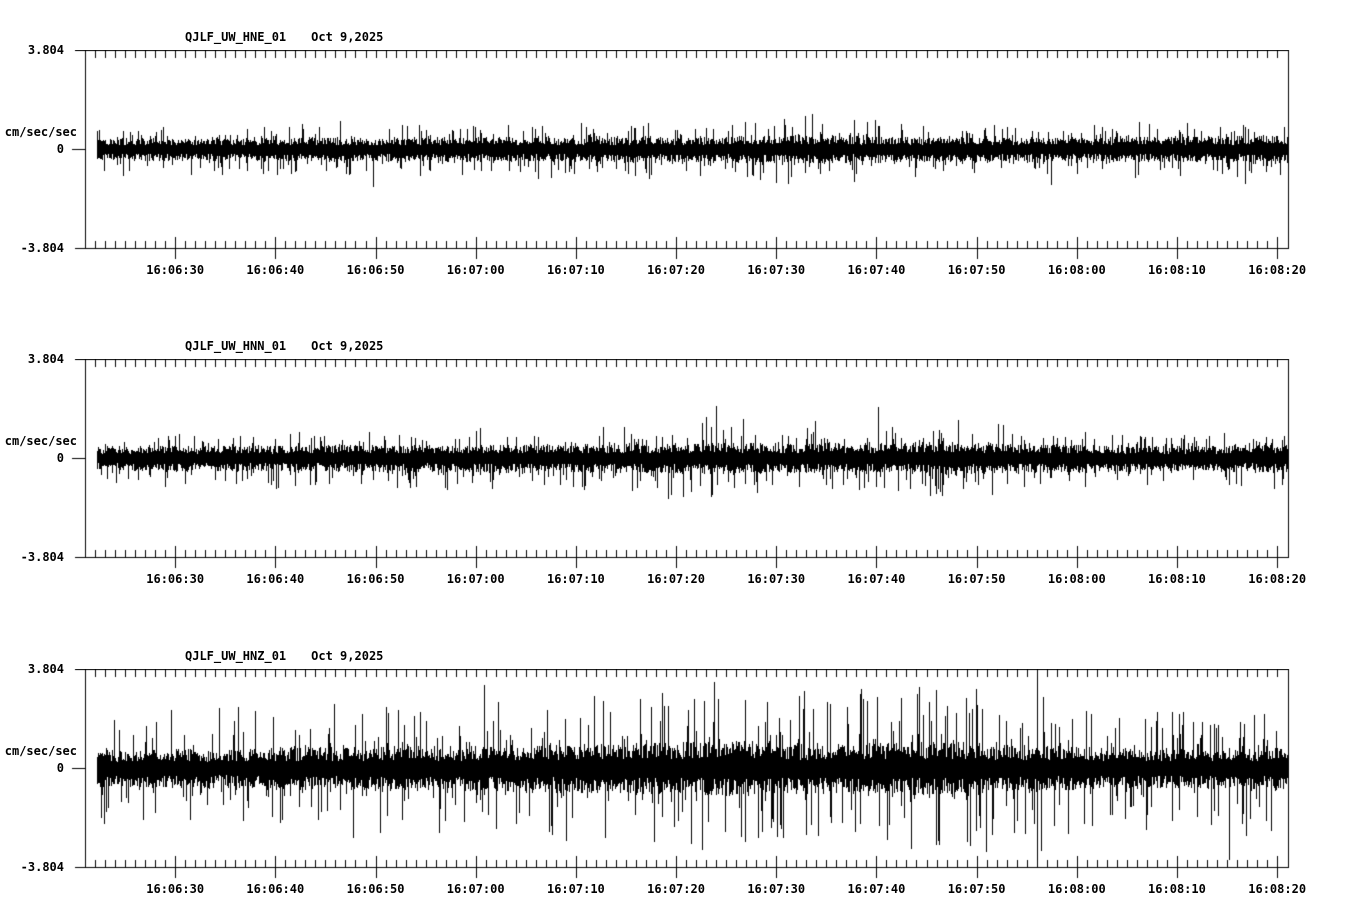 Image resolution: width=1358 pixels, height=924 pixels. I want to click on station-channel-label: QJLF_UW_HNE_01, so click(236, 37).